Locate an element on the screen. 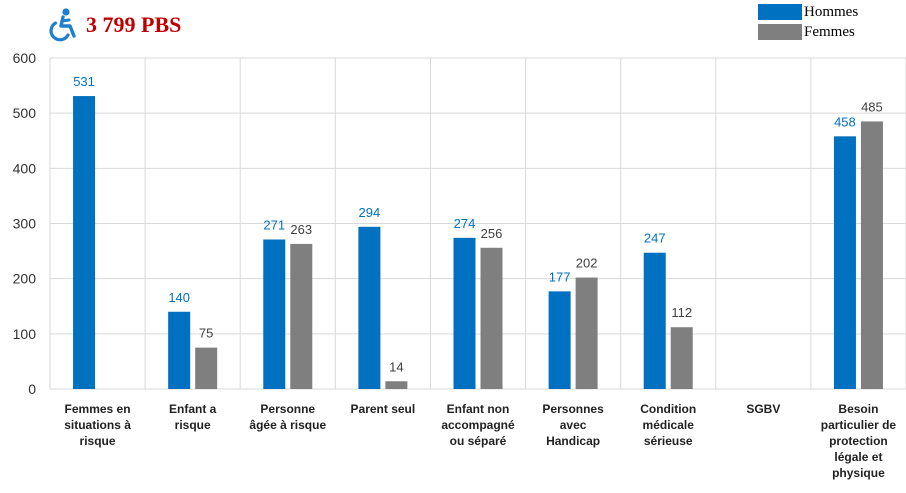  x-tick-label: légale et is located at coordinates (858, 457).